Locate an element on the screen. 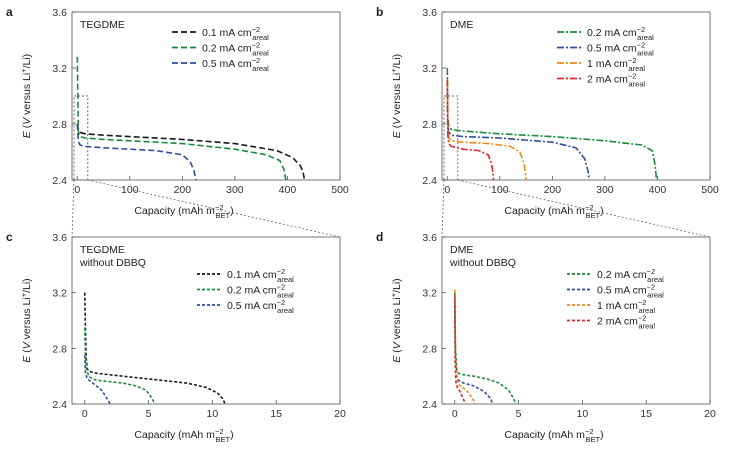 This screenshot has width=752, height=456. x-tick-label: 300 is located at coordinates (235, 190).